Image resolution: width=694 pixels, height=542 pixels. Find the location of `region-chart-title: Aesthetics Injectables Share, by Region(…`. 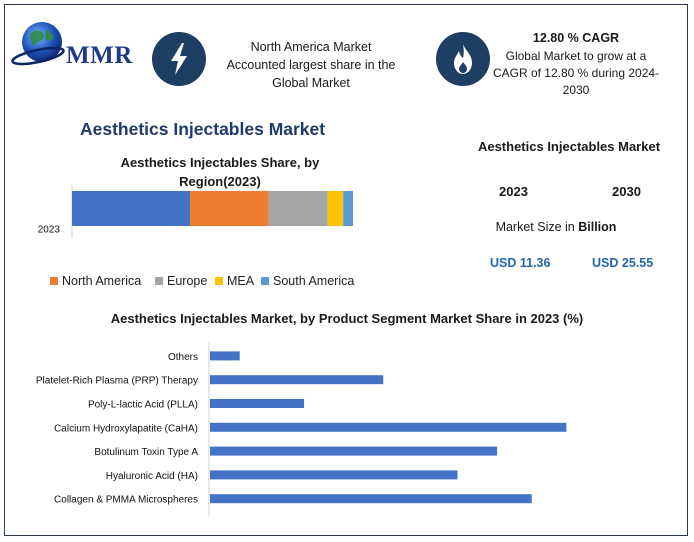

region-chart-title: Aesthetics Injectables Share, by Region(… is located at coordinates (220, 172).